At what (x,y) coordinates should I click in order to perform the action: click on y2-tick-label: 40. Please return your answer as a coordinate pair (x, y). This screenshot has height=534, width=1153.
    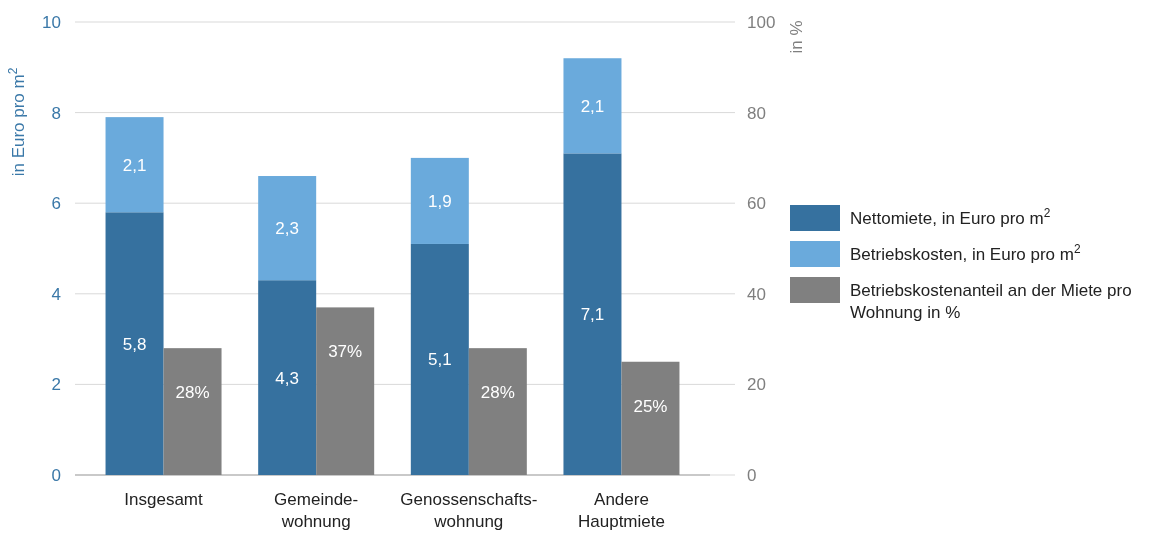
    Looking at the image, I should click on (756, 294).